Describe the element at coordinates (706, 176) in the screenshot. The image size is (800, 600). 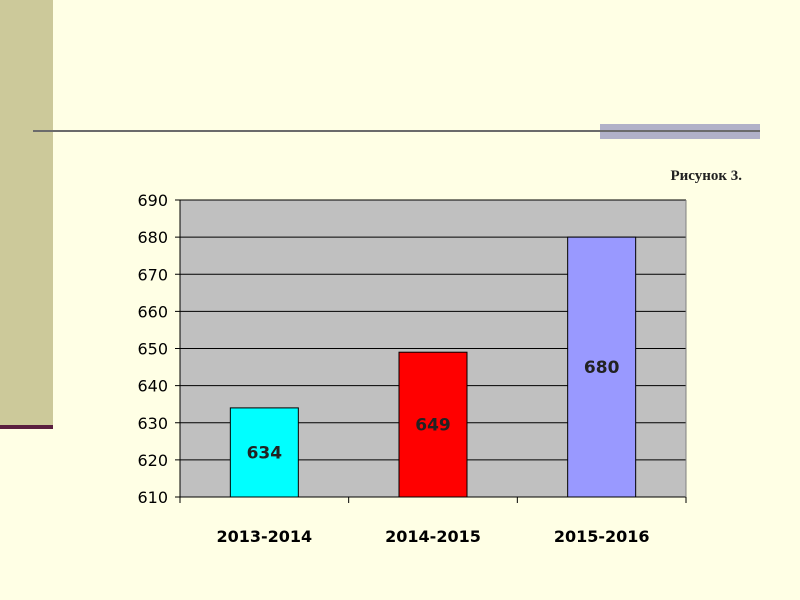
I see `figure-caption: Рисунок 3.` at that location.